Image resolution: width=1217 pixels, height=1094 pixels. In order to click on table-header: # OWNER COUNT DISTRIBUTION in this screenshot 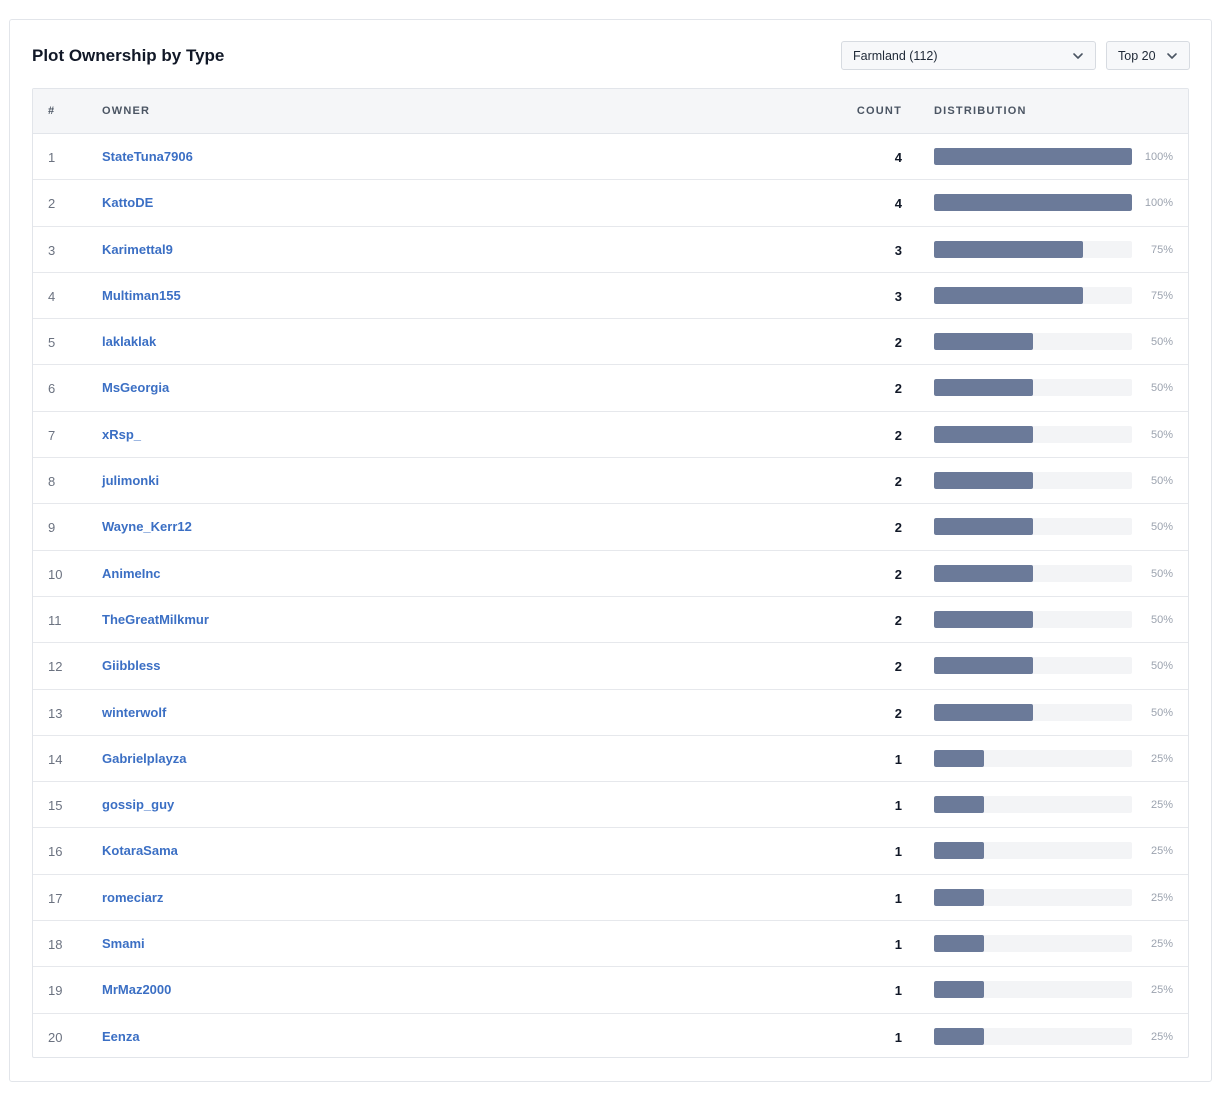, I will do `click(610, 111)`.